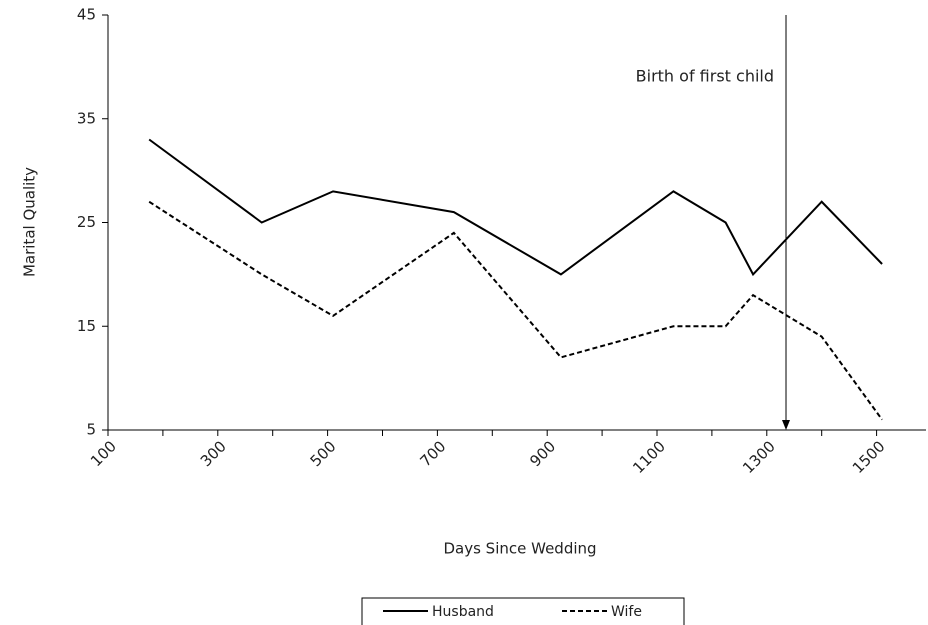  Describe the element at coordinates (86, 118) in the screenshot. I see `y-tick-label: 35` at that location.